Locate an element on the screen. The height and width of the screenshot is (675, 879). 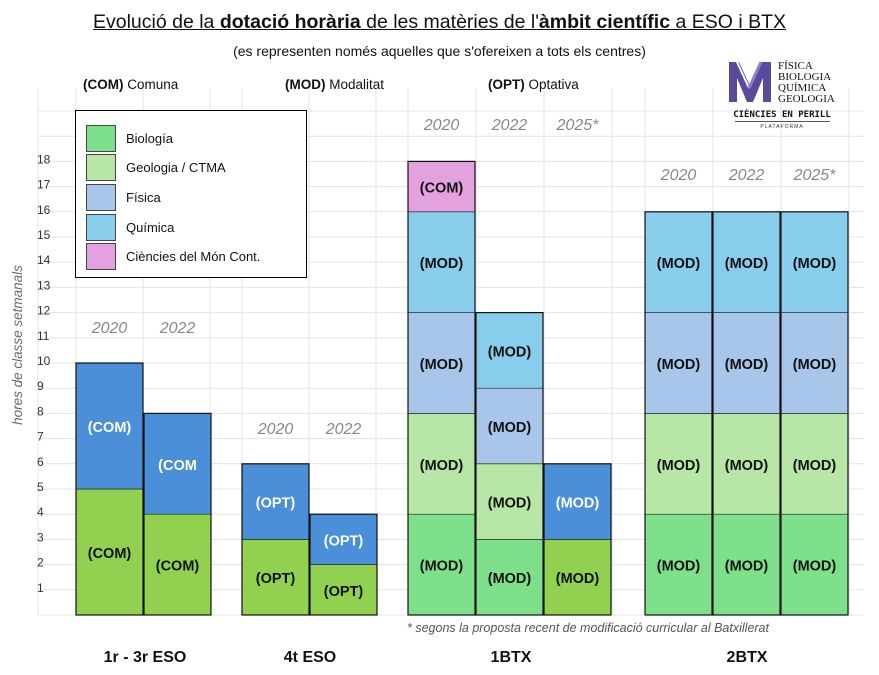
legend-label-geologia: Geologia / CTMA is located at coordinates (176, 167).